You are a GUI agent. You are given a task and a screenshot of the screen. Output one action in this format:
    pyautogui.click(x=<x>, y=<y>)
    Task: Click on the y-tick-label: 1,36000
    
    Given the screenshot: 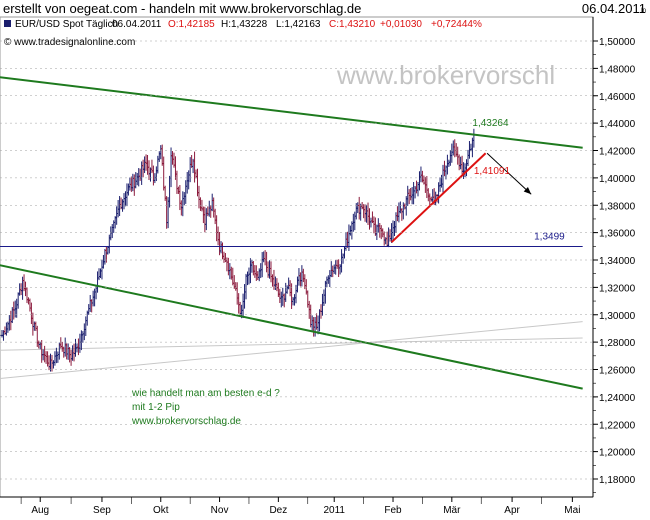 What is the action you would take?
    pyautogui.click(x=617, y=234)
    